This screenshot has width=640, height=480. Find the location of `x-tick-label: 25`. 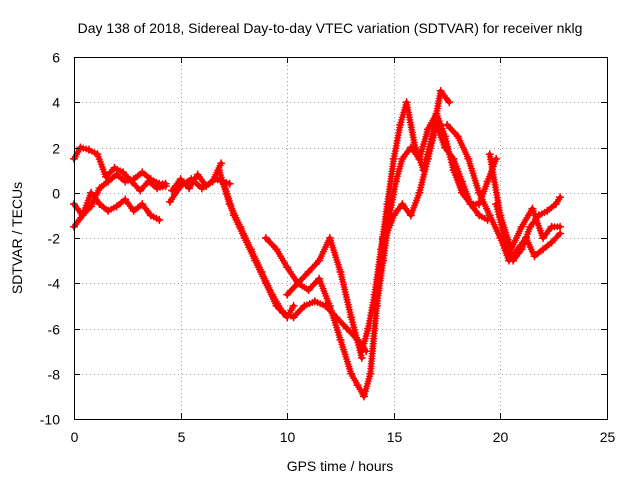

x-tick-label: 25 is located at coordinates (608, 437).